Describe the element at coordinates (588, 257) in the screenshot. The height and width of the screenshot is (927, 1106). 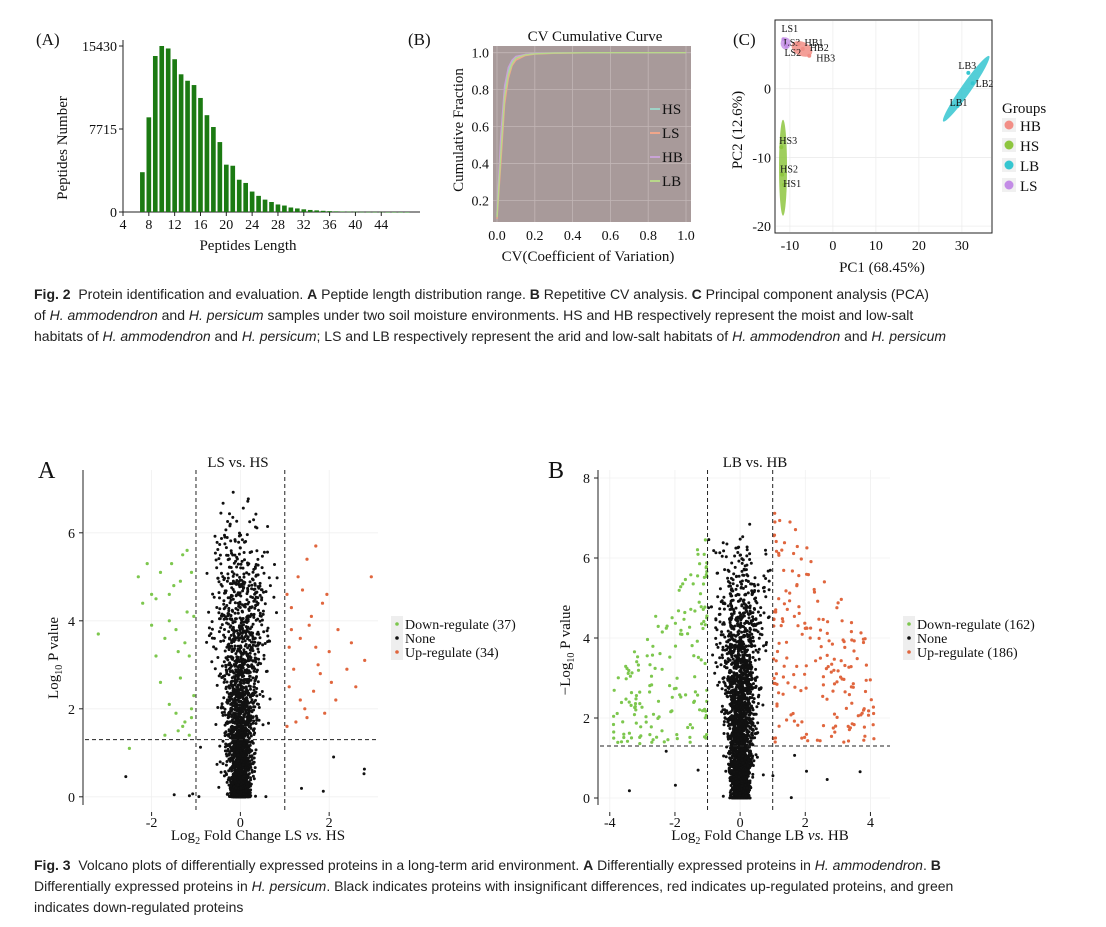
I see `panel-b-x-label: CV(Coefficient of Variation)` at that location.